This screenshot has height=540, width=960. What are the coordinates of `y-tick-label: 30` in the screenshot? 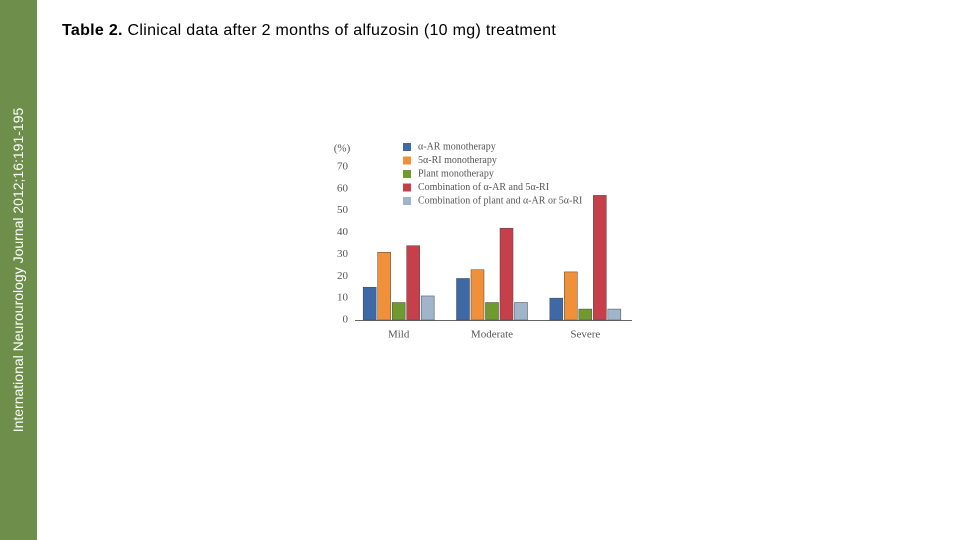 It's located at (343, 254).